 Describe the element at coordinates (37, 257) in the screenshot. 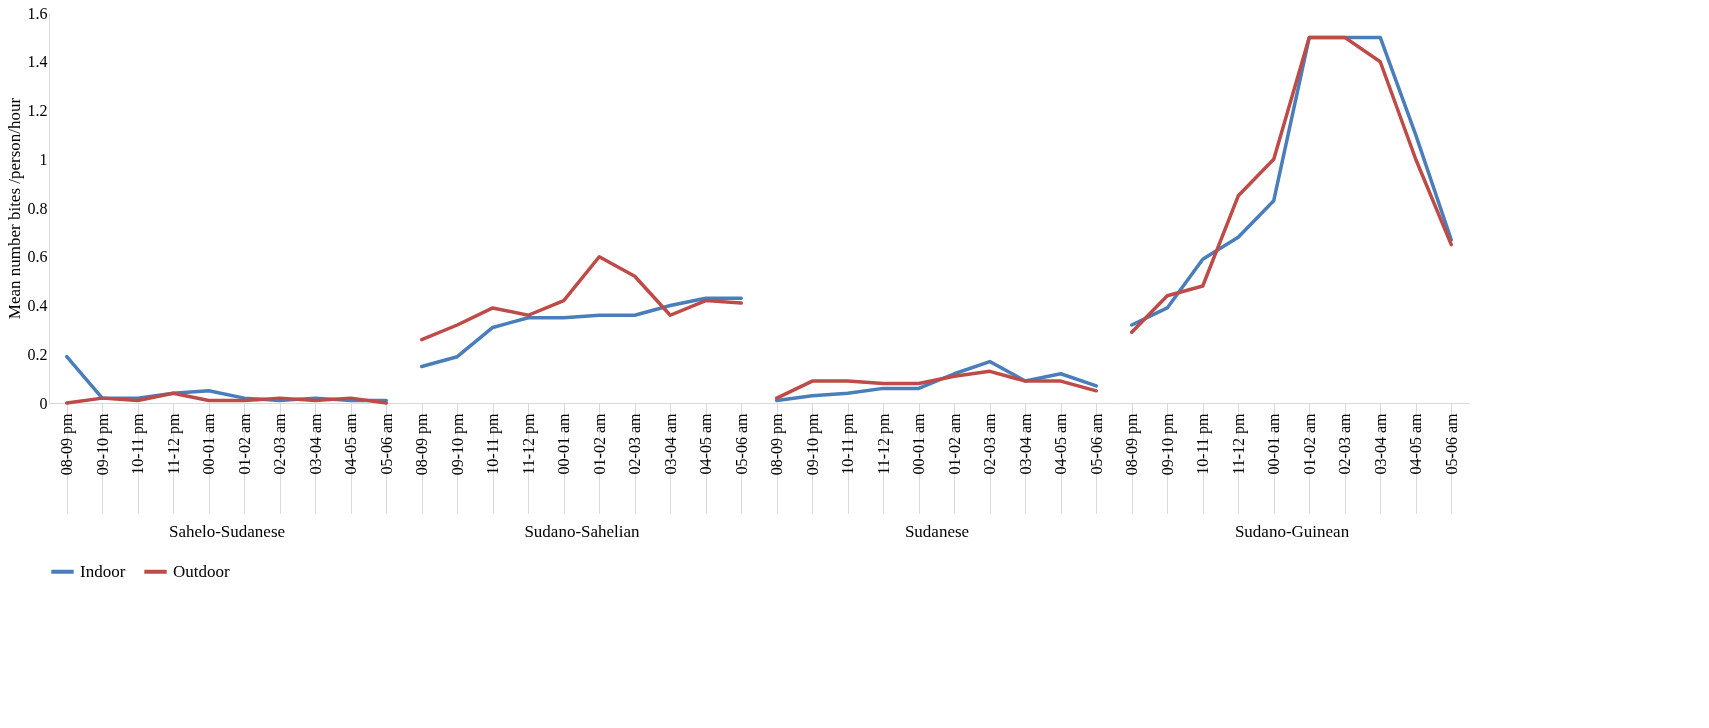

I see `y-tick-label: 0.6` at that location.